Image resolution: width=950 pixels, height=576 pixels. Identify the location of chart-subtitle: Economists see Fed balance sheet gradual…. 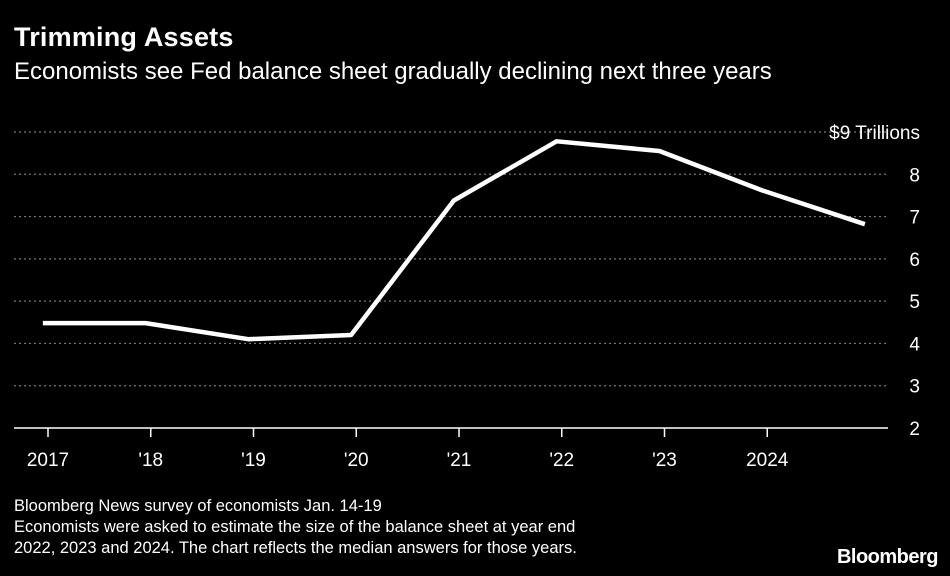
(393, 71).